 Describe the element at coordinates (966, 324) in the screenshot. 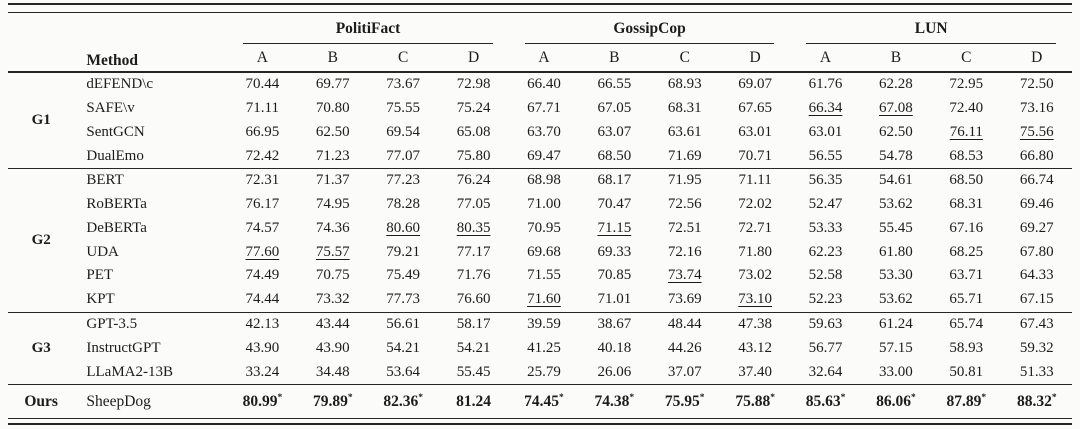

I see `score-cell: 65.74` at that location.